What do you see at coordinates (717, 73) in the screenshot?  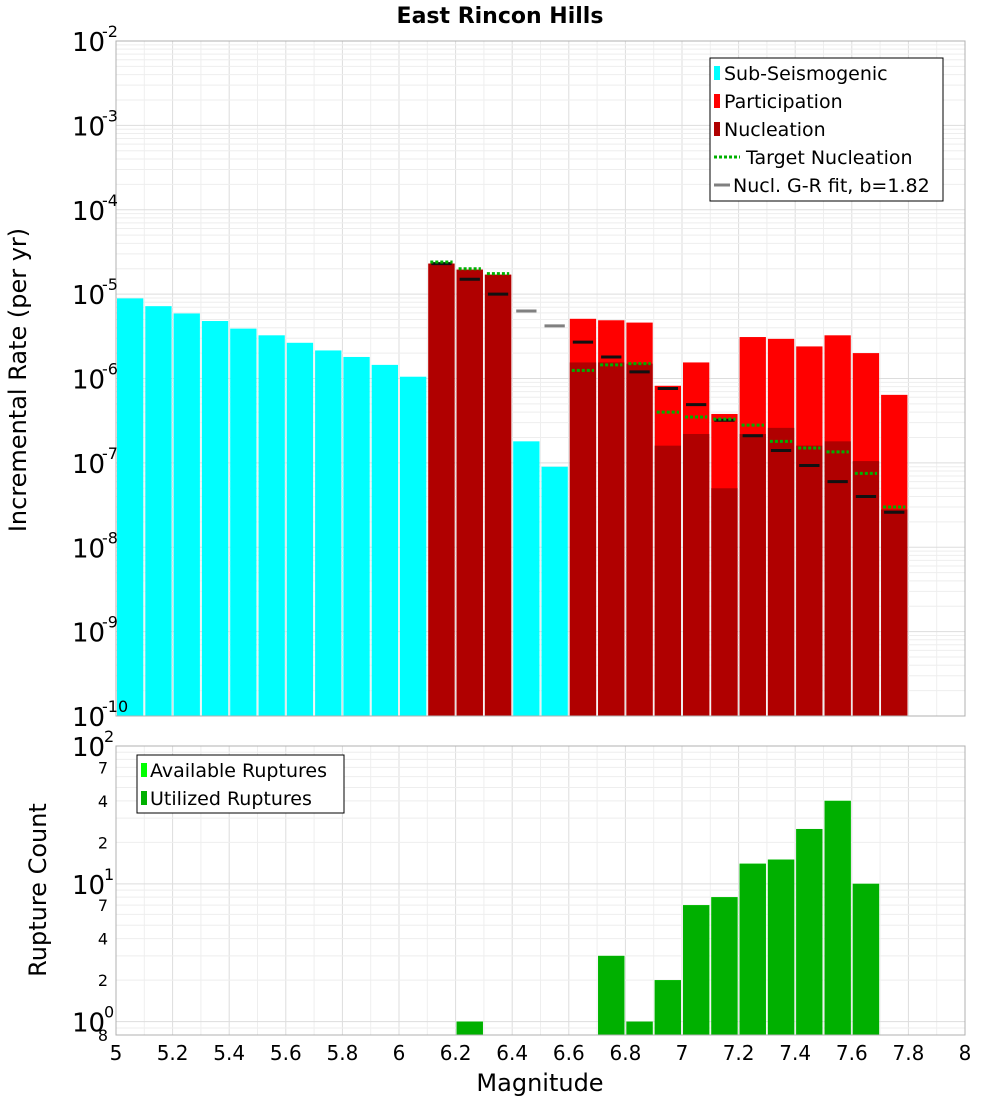 I see `legend-swatch-sub-seismogenic` at bounding box center [717, 73].